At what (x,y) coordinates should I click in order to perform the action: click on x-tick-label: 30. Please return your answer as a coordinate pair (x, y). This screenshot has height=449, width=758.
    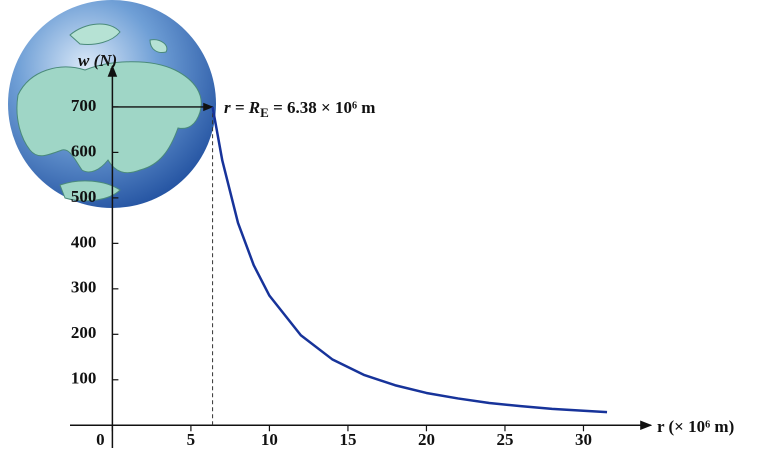
    Looking at the image, I should click on (583, 439).